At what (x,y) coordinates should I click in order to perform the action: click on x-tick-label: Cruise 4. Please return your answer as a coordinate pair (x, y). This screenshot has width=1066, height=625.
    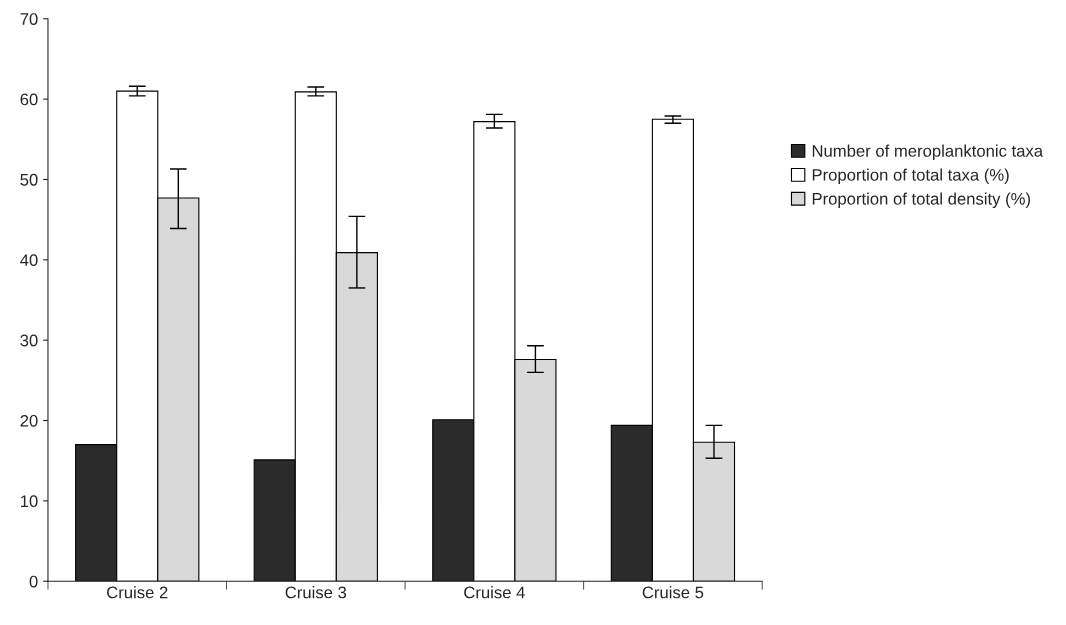
    Looking at the image, I should click on (494, 592).